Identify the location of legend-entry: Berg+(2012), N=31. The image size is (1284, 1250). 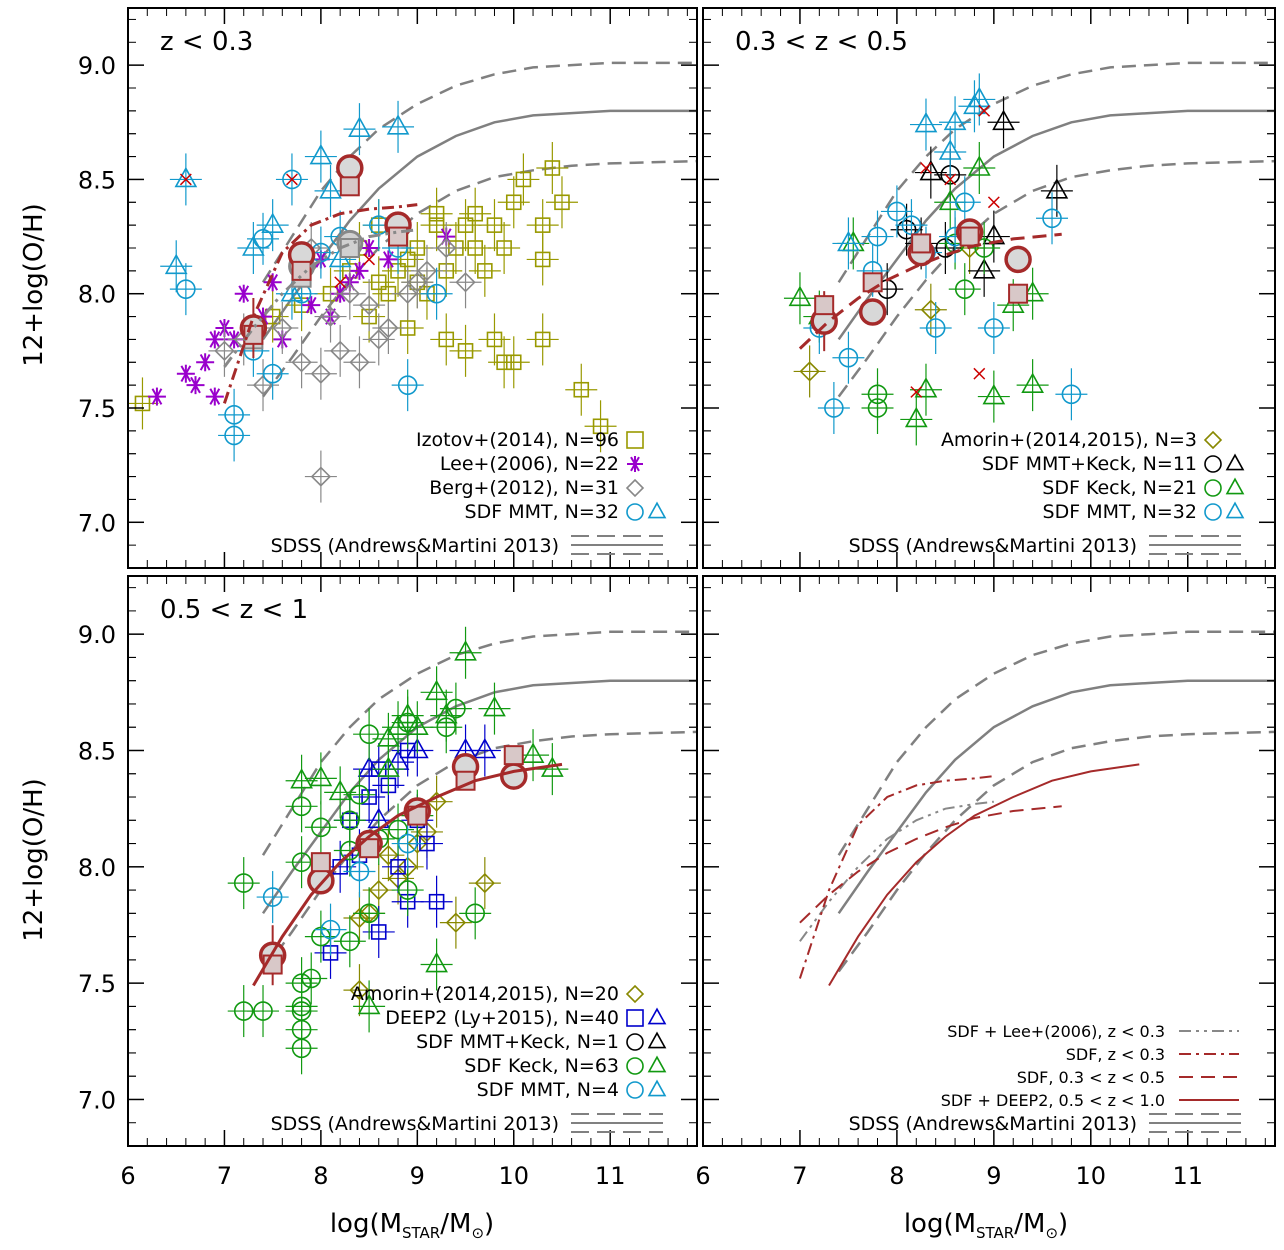
(524, 488).